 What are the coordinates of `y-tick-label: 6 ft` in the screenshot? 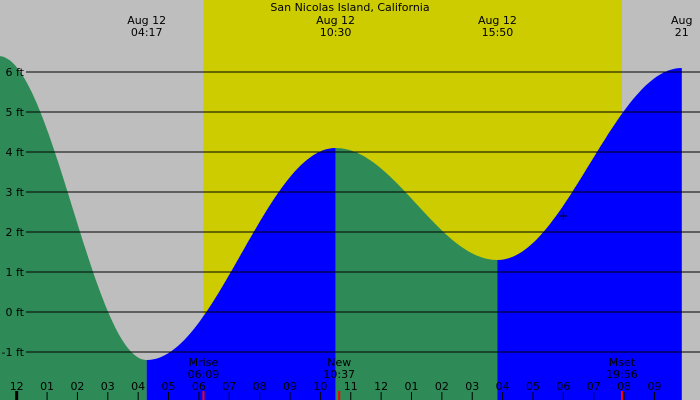 It's located at (15, 72).